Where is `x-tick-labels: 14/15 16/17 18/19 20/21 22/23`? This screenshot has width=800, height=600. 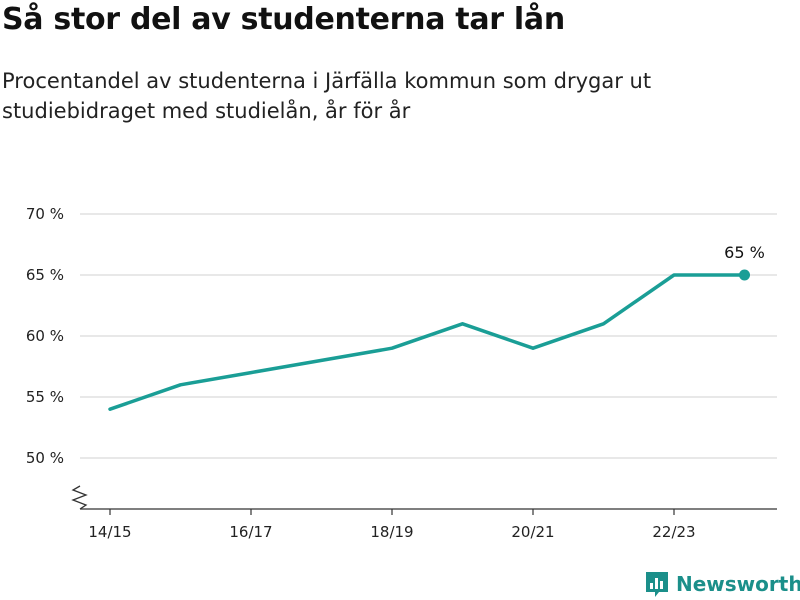
x-tick-labels: 14/15 16/17 18/19 20/21 22/23 is located at coordinates (392, 525).